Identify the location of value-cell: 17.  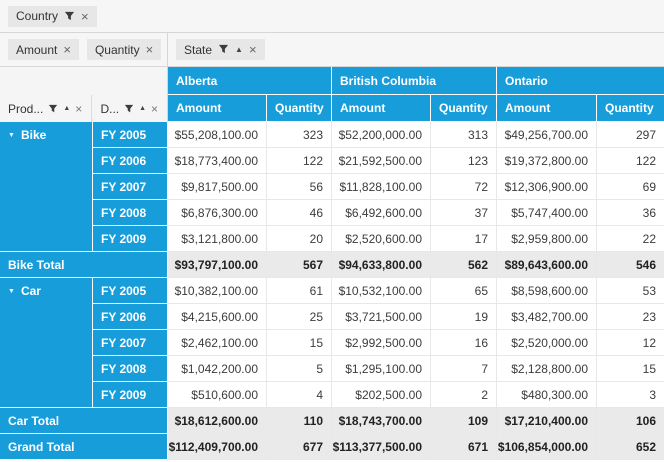
(464, 239).